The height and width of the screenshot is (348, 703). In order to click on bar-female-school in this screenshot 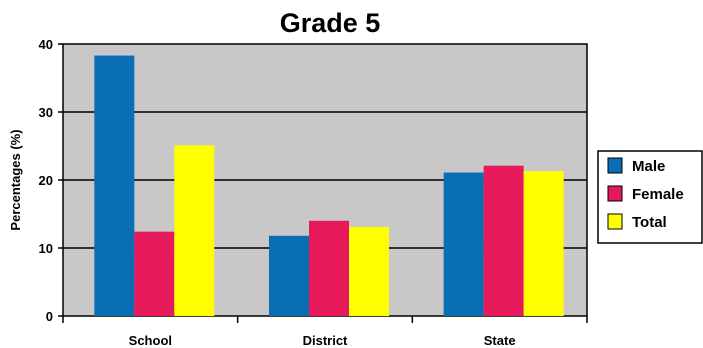, I will do `click(154, 273)`.